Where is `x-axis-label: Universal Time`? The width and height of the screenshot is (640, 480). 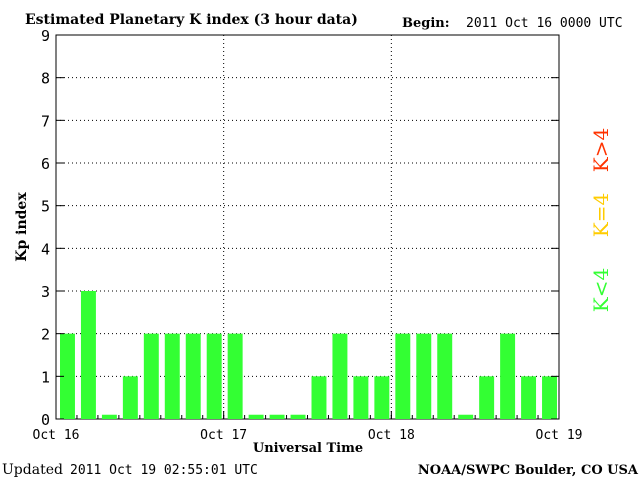
x-axis-label: Universal Time is located at coordinates (308, 448).